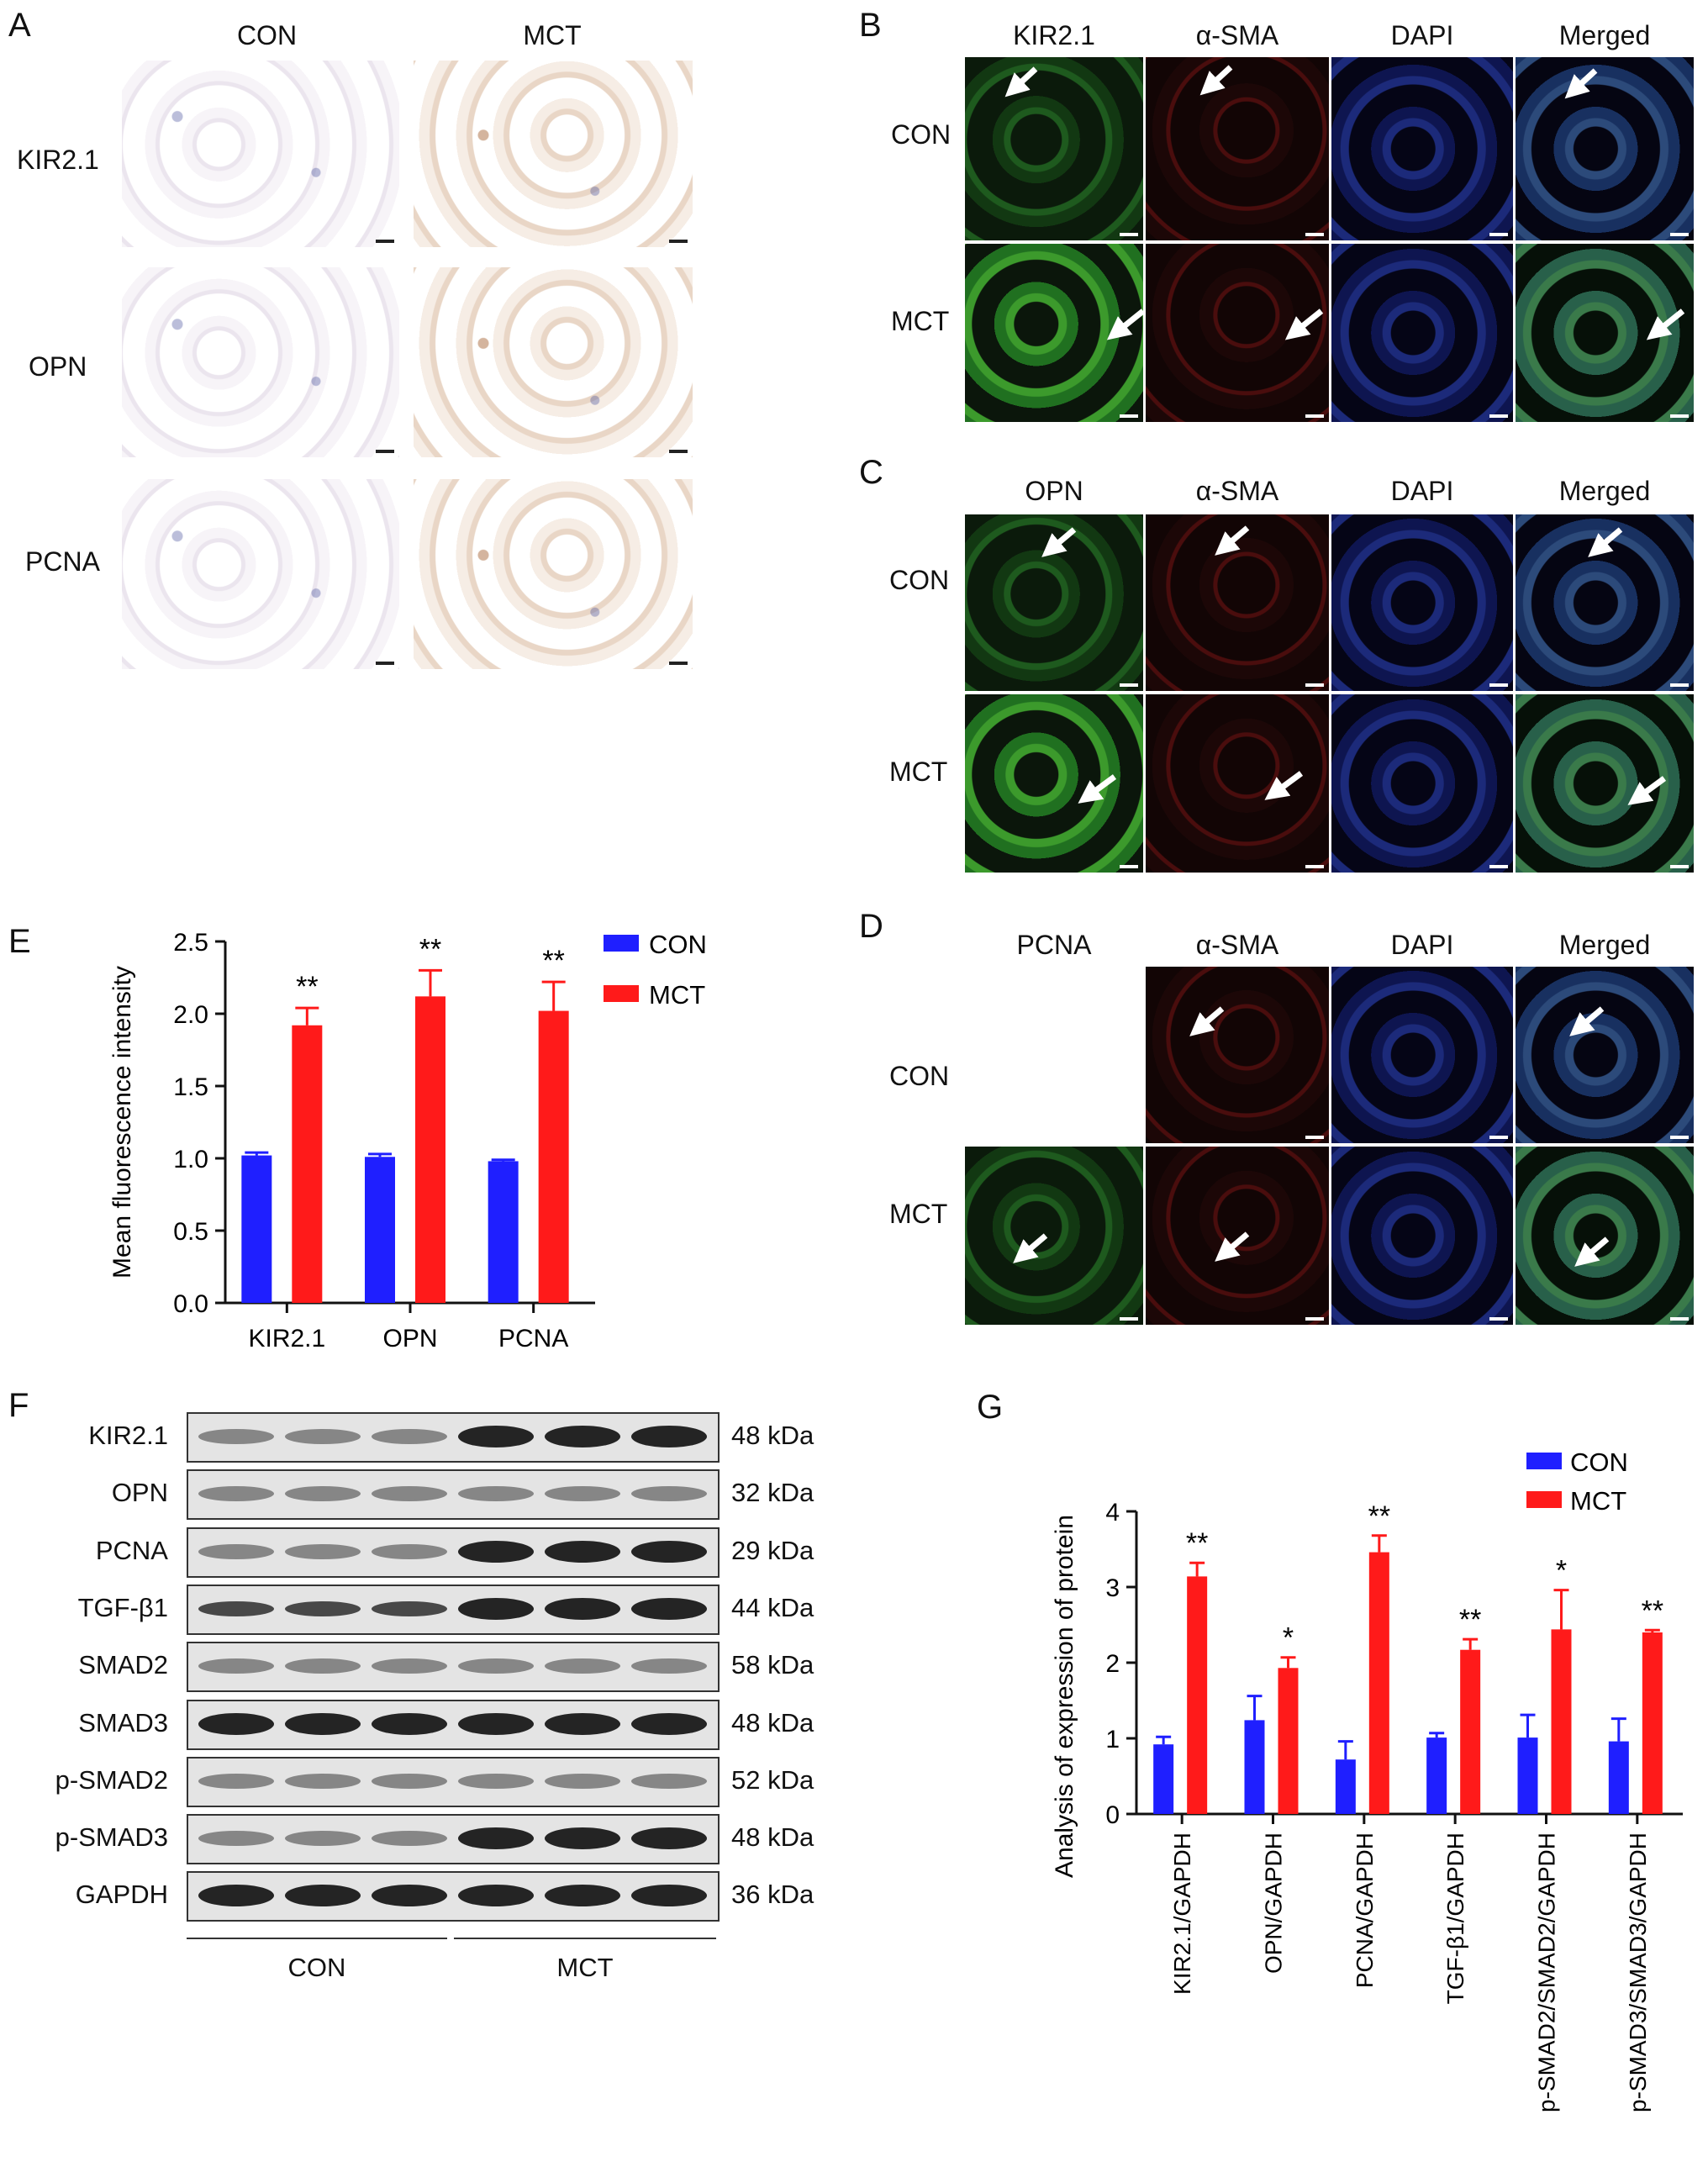  I want to click on x-tick-label: KIR2.1, so click(286, 1339).